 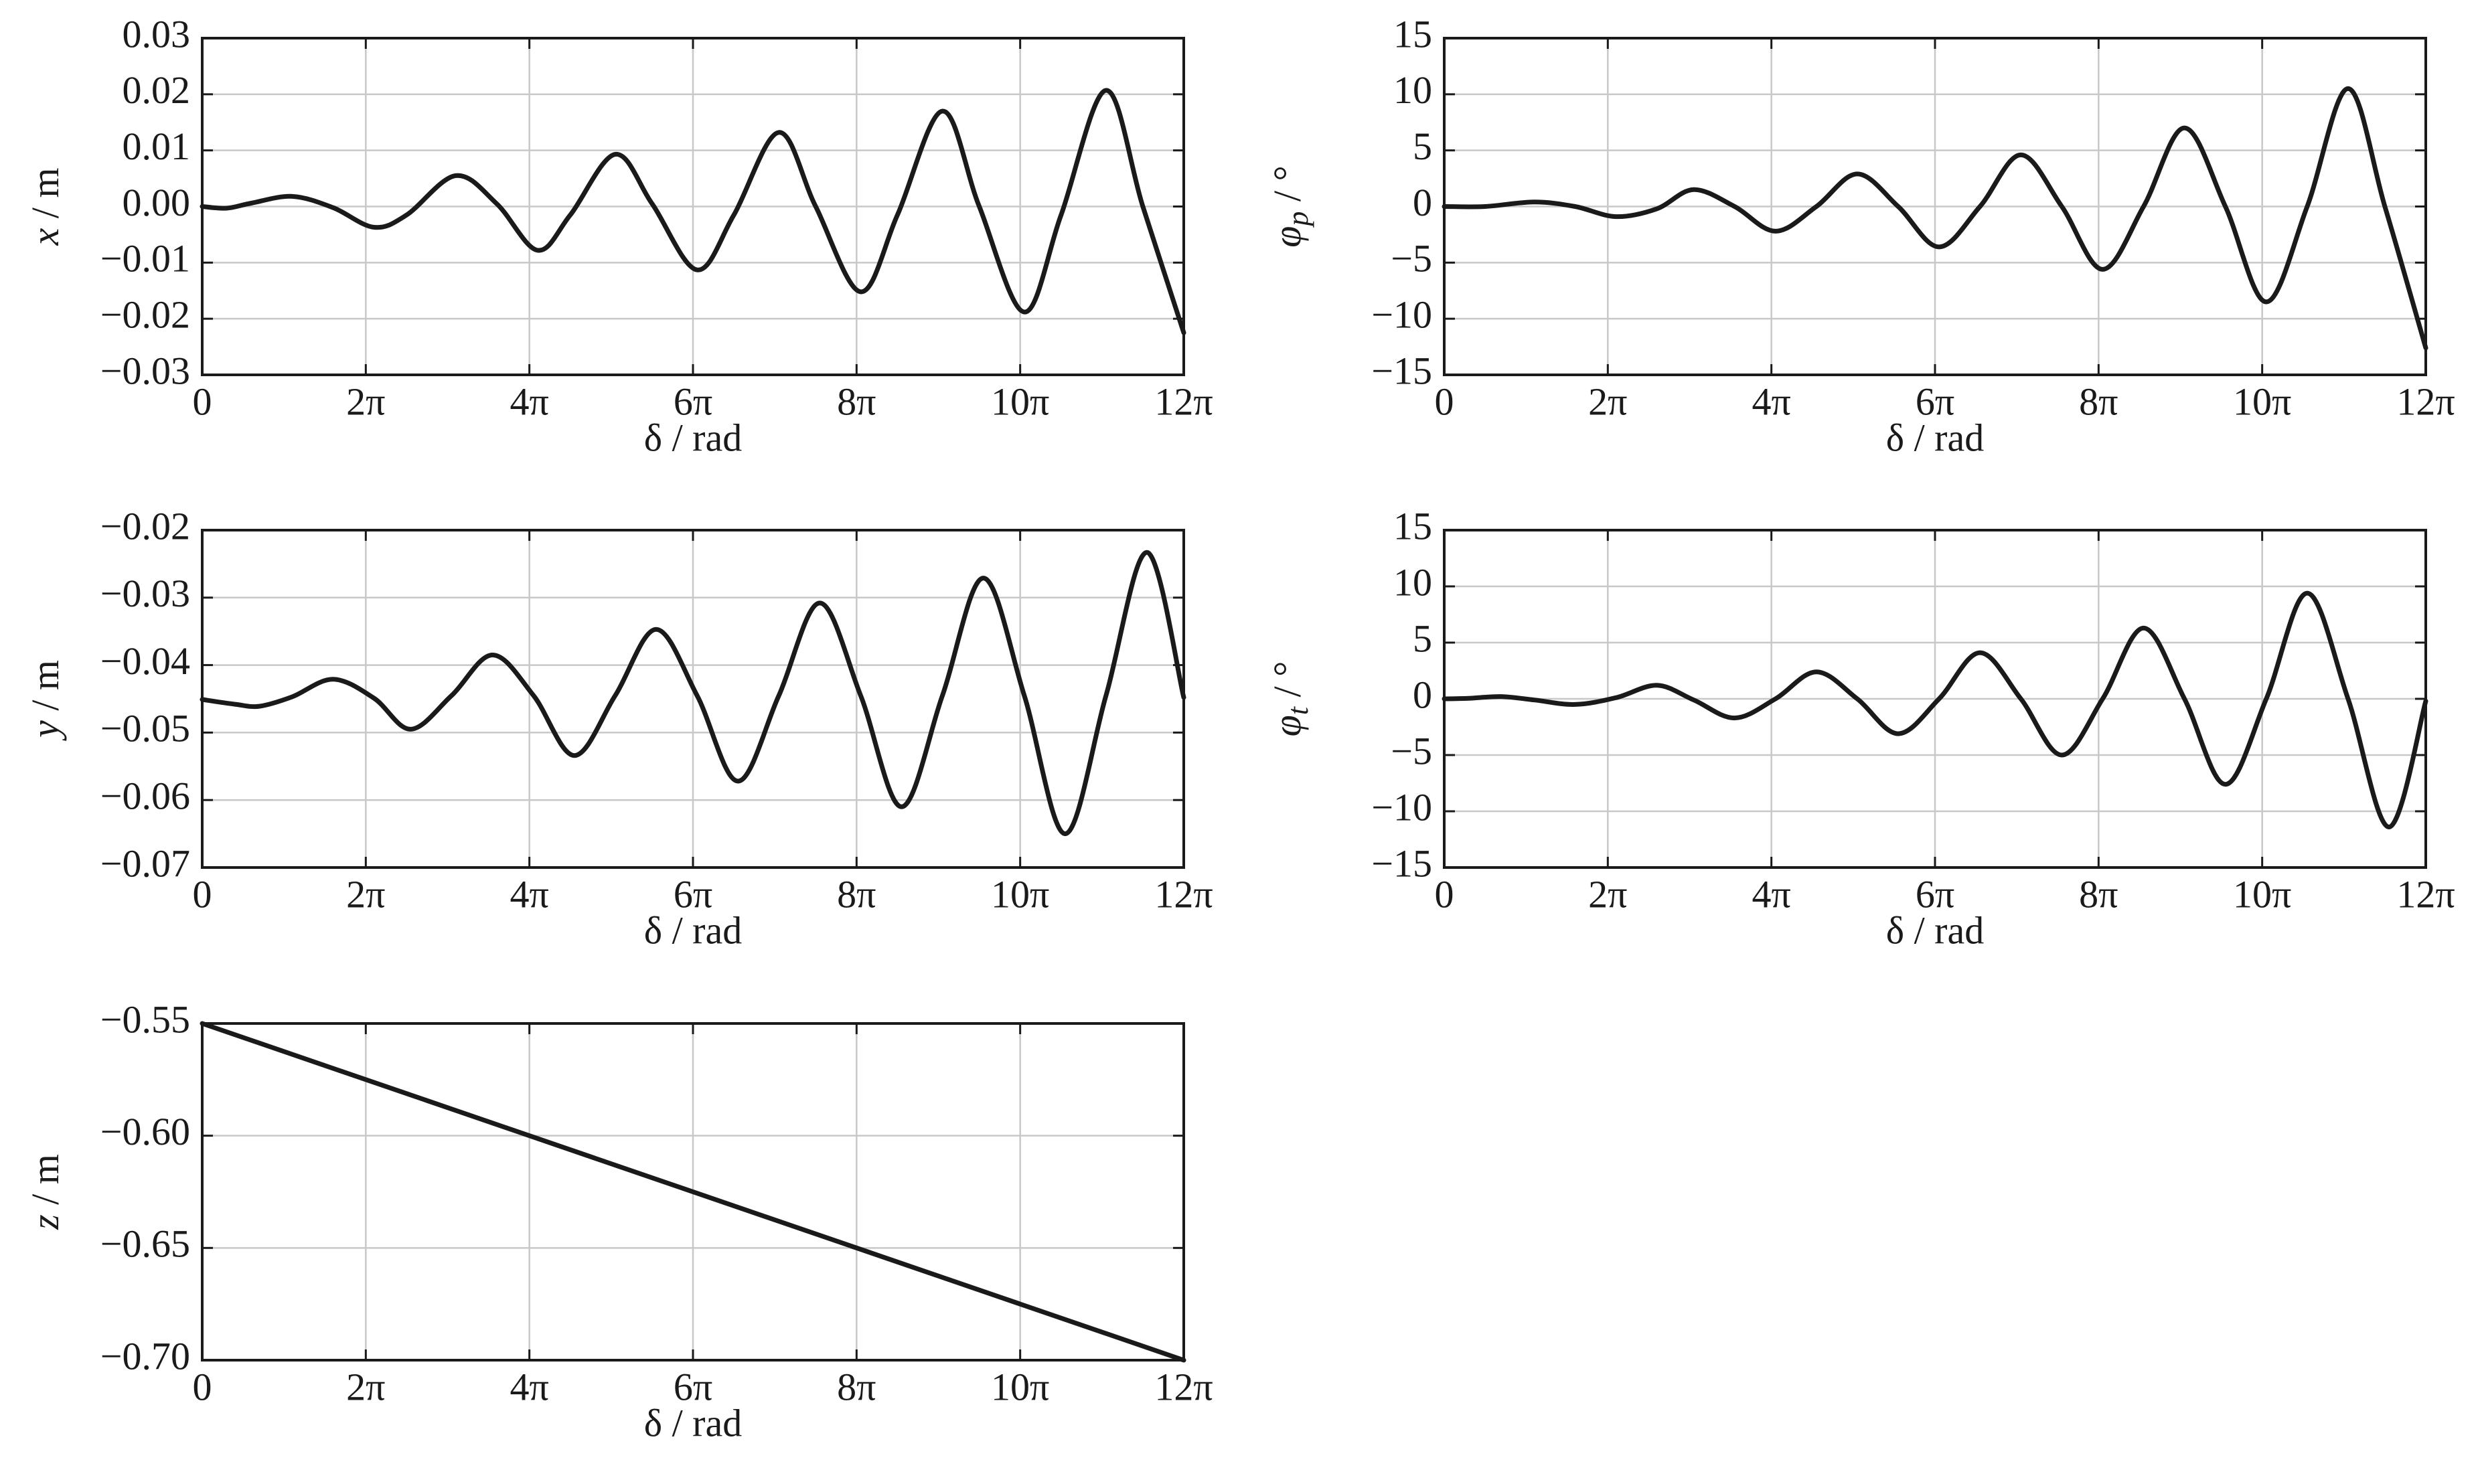 What do you see at coordinates (157, 90) in the screenshot?
I see `y-tick-label: 0.02` at bounding box center [157, 90].